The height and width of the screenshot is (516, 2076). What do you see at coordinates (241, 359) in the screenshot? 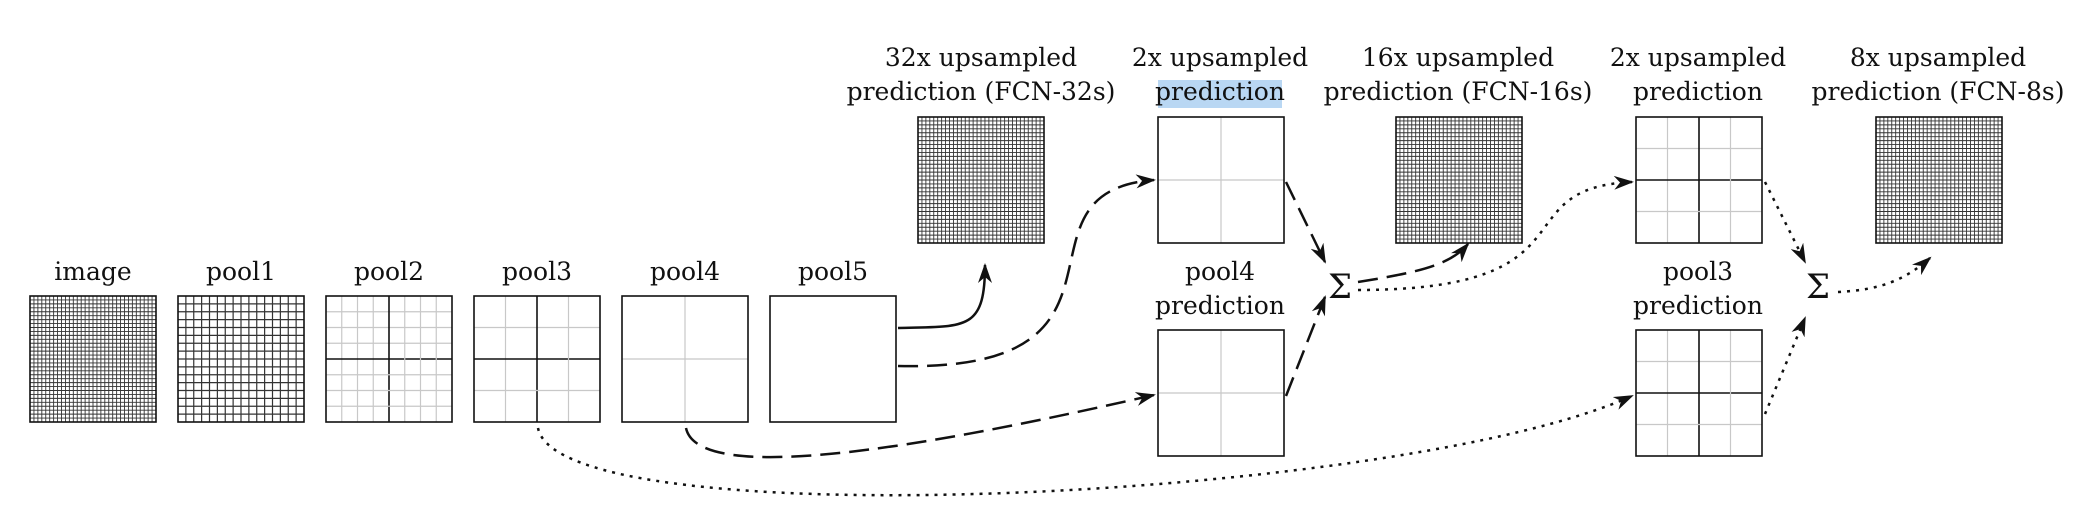
I see `grid-pool1` at bounding box center [241, 359].